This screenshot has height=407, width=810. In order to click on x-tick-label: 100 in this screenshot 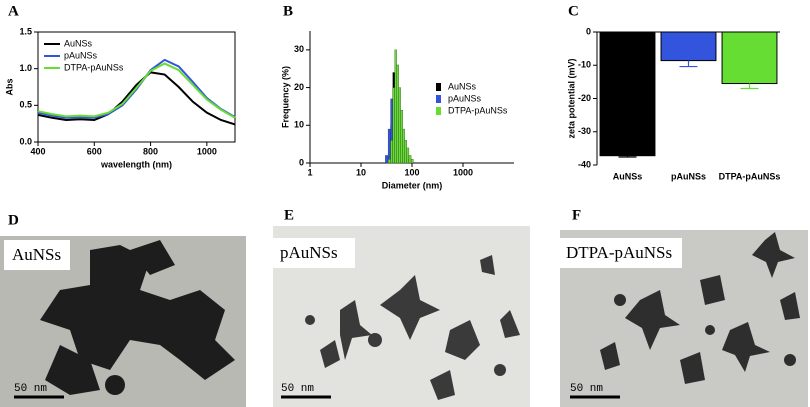, I will do `click(411, 172)`.